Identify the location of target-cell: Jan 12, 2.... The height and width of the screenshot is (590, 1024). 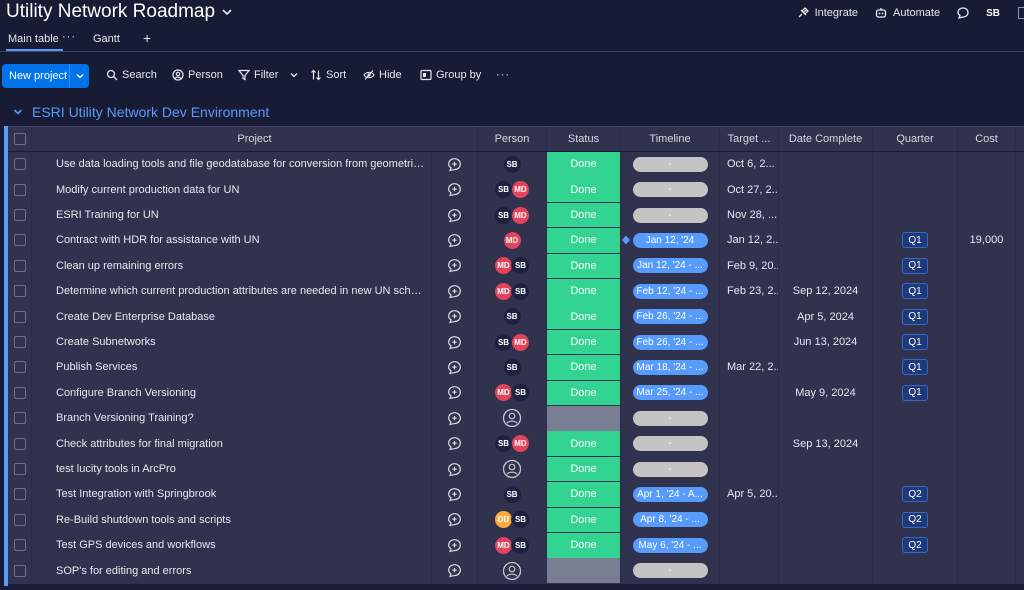
(749, 240).